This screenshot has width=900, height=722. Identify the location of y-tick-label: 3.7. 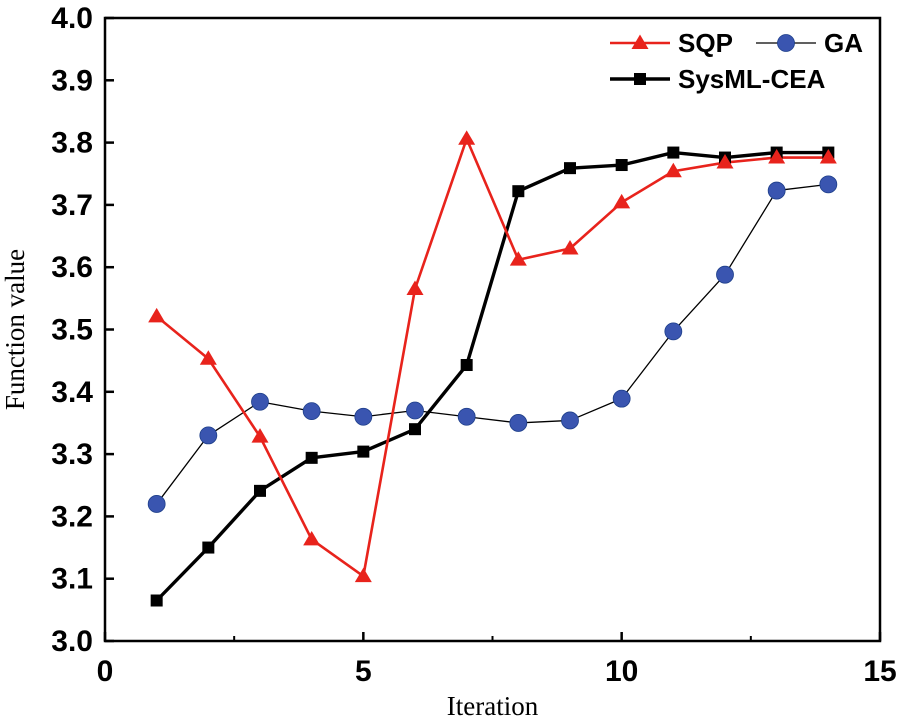
(72, 205).